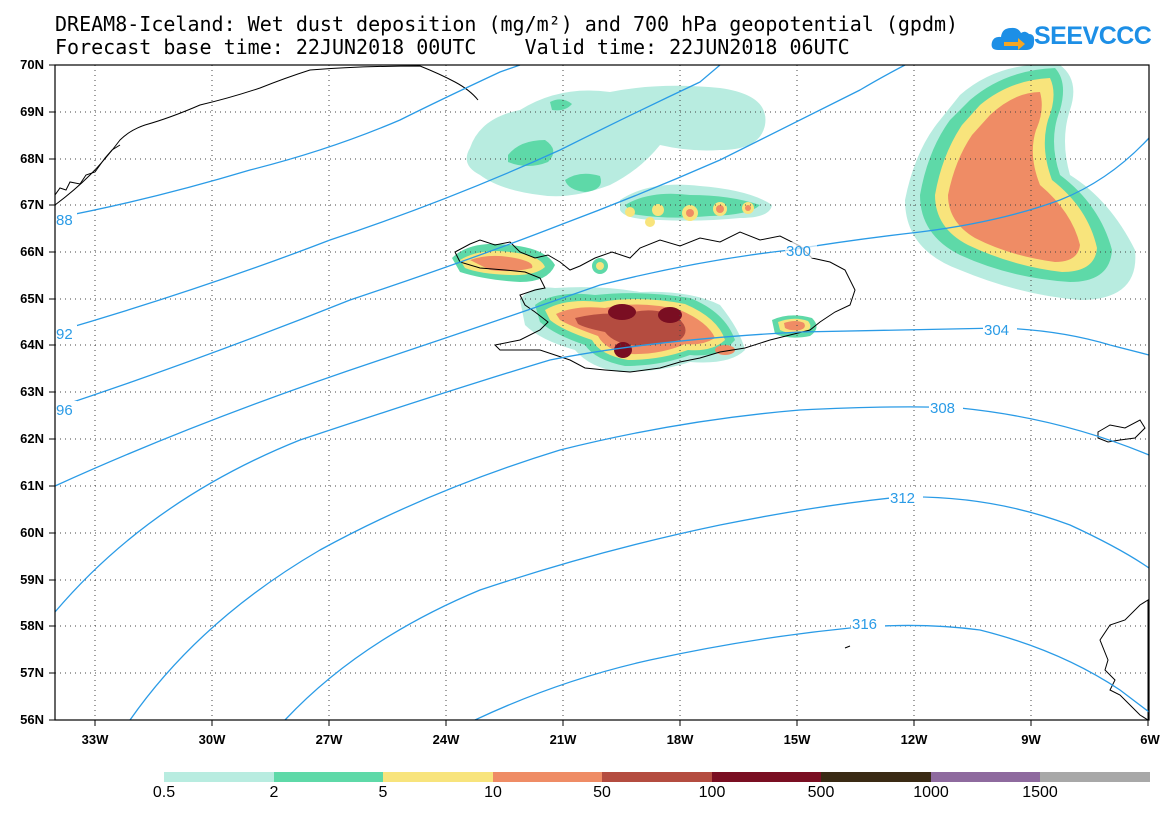 The height and width of the screenshot is (815, 1175). I want to click on lat-label: 66N, so click(32, 251).